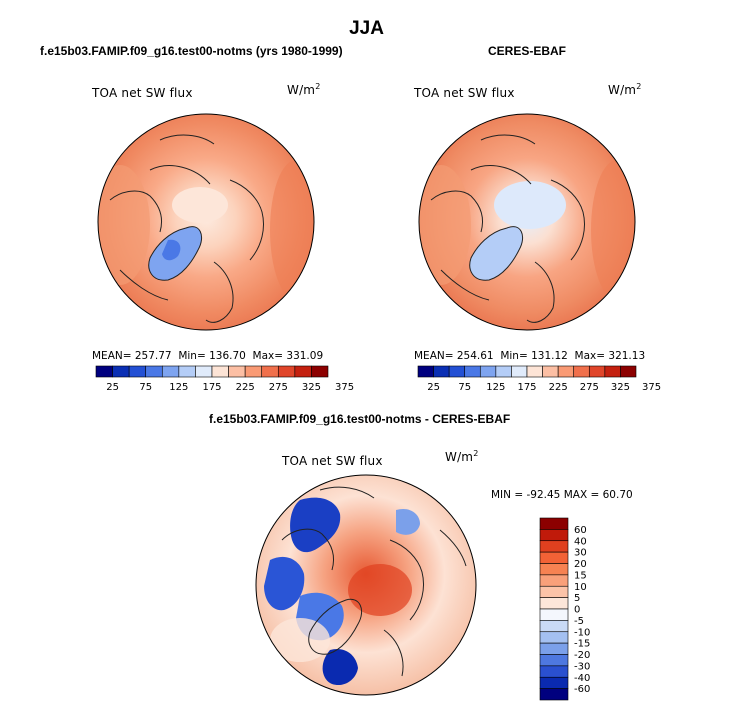  I want to click on panel-2-colorbar-tick-label: 25, so click(433, 387).